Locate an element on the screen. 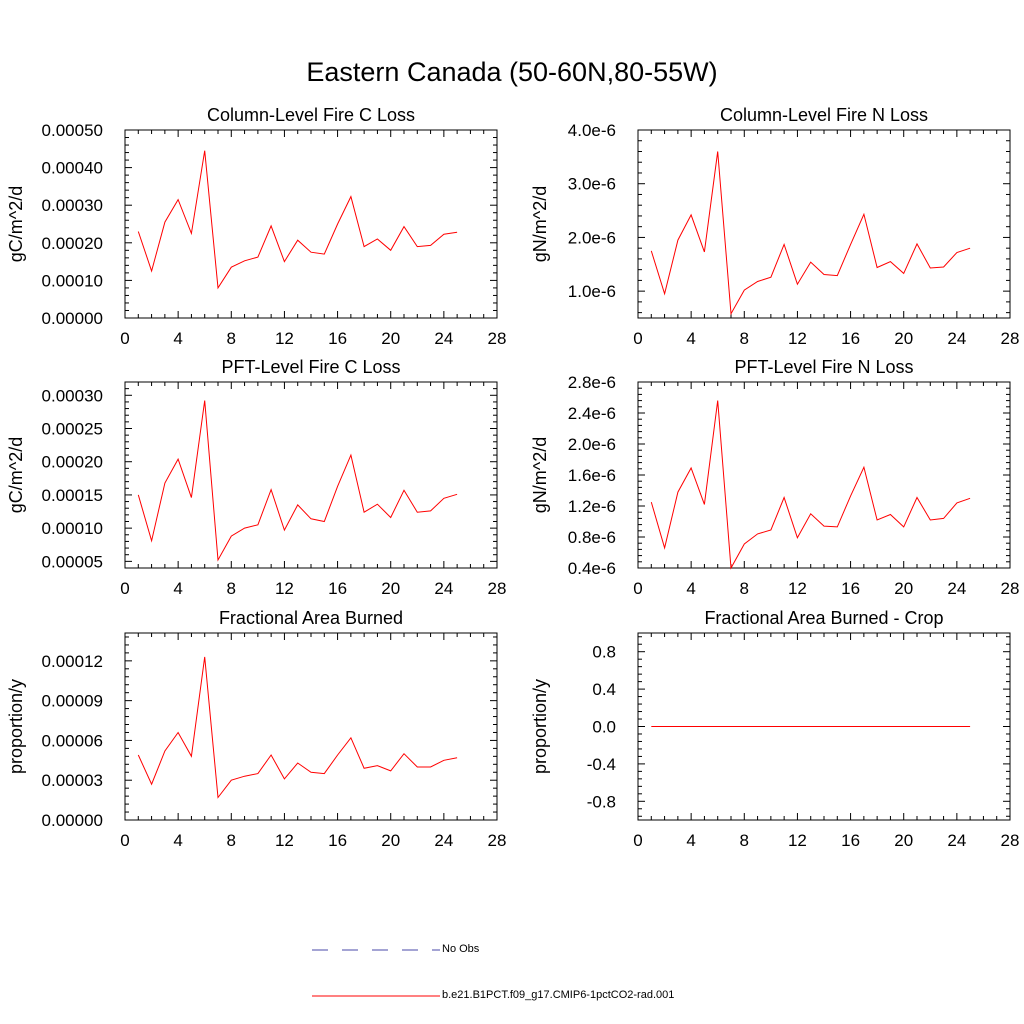 The width and height of the screenshot is (1024, 1024). y-tick-label: 0.00005 is located at coordinates (72, 561).